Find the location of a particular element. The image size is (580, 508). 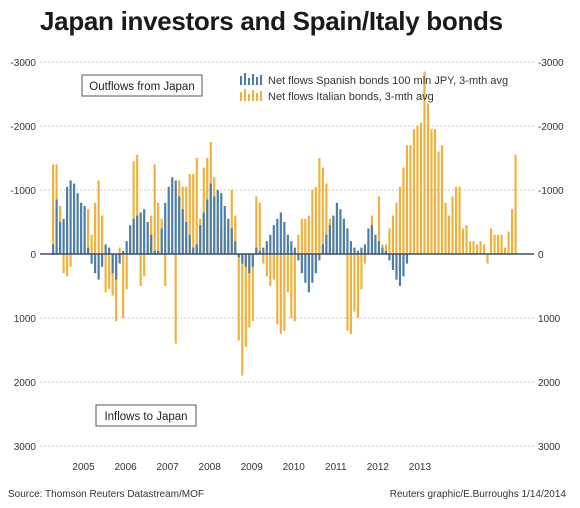

x-tick-label: 2006 is located at coordinates (125, 467).